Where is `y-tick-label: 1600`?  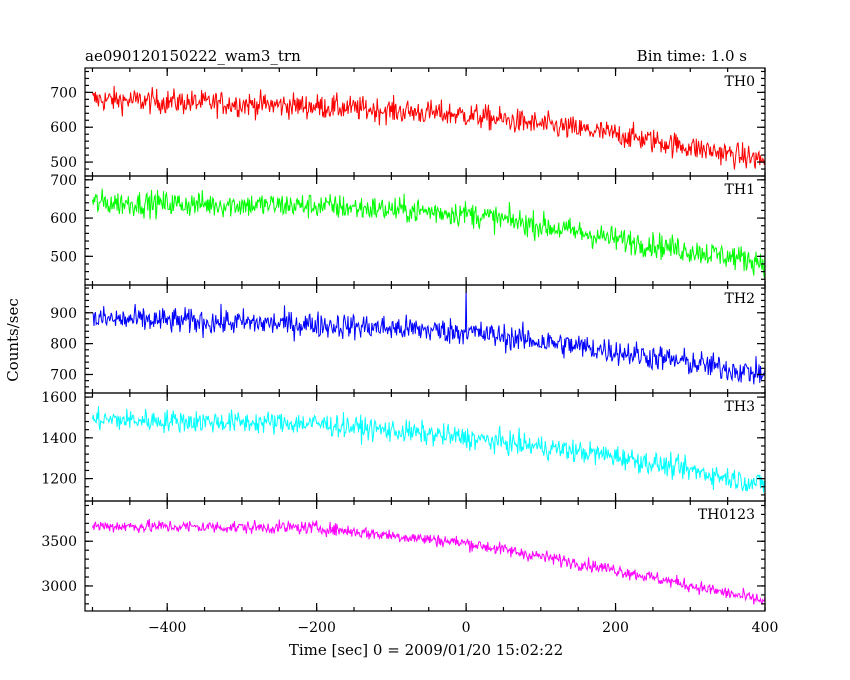
y-tick-label: 1600 is located at coordinates (59, 398).